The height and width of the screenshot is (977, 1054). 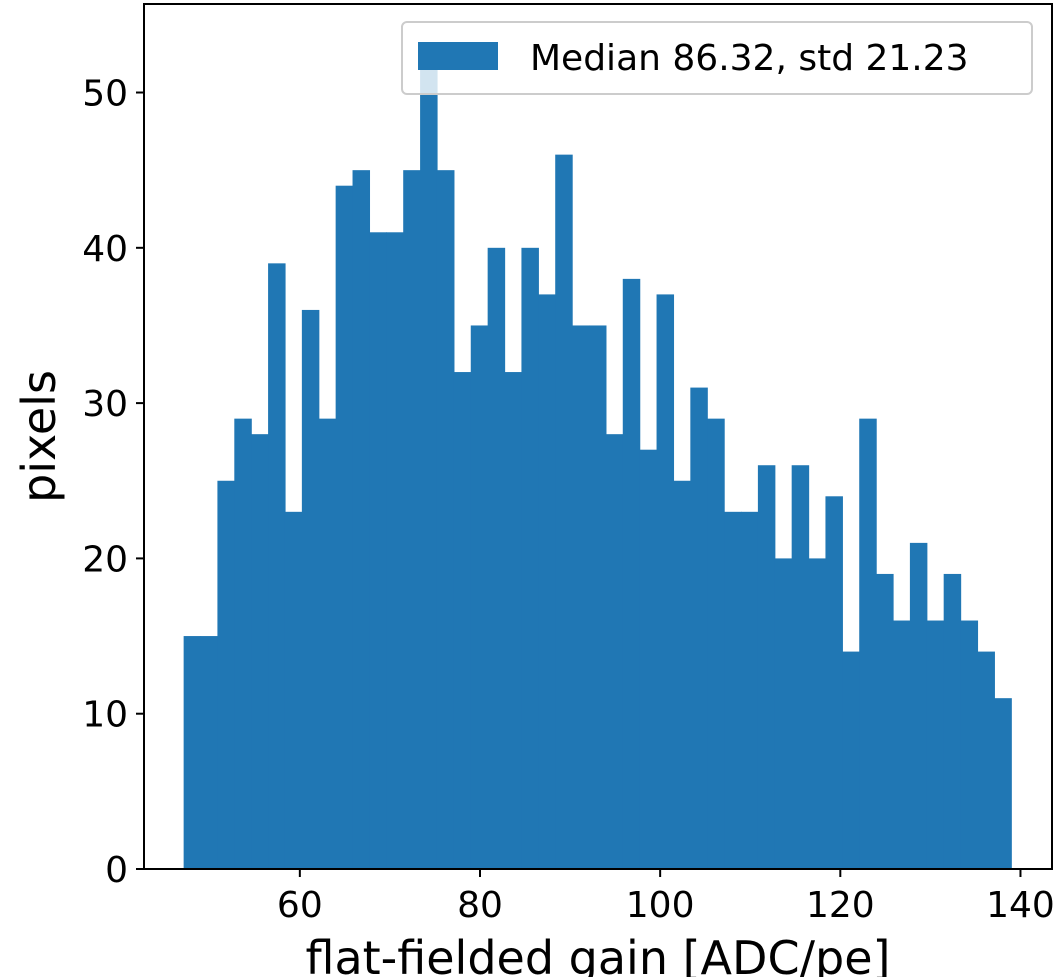 What do you see at coordinates (39, 436) in the screenshot?
I see `y-axis-label: pixels` at bounding box center [39, 436].